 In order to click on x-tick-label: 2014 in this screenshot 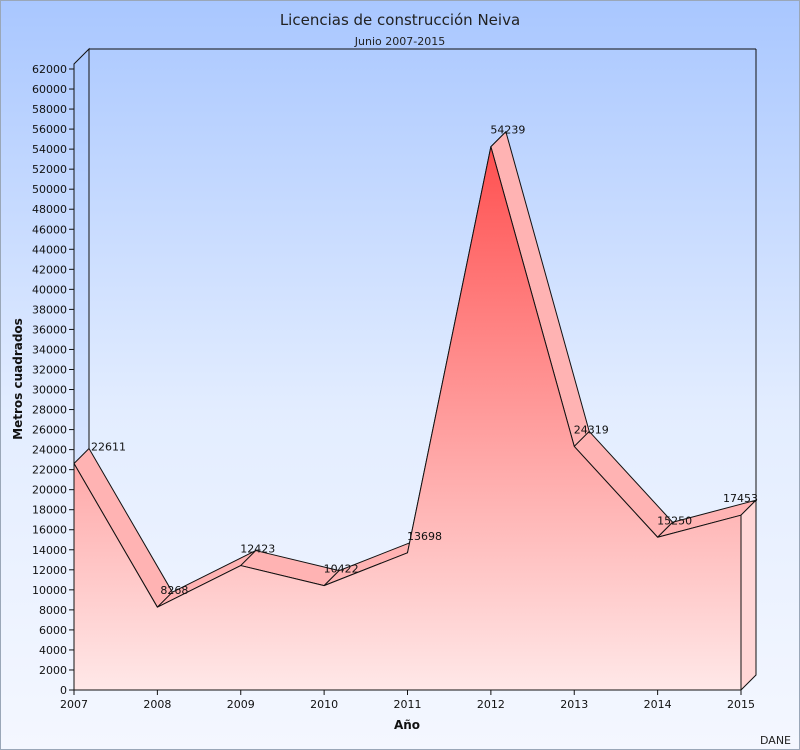, I will do `click(658, 704)`.